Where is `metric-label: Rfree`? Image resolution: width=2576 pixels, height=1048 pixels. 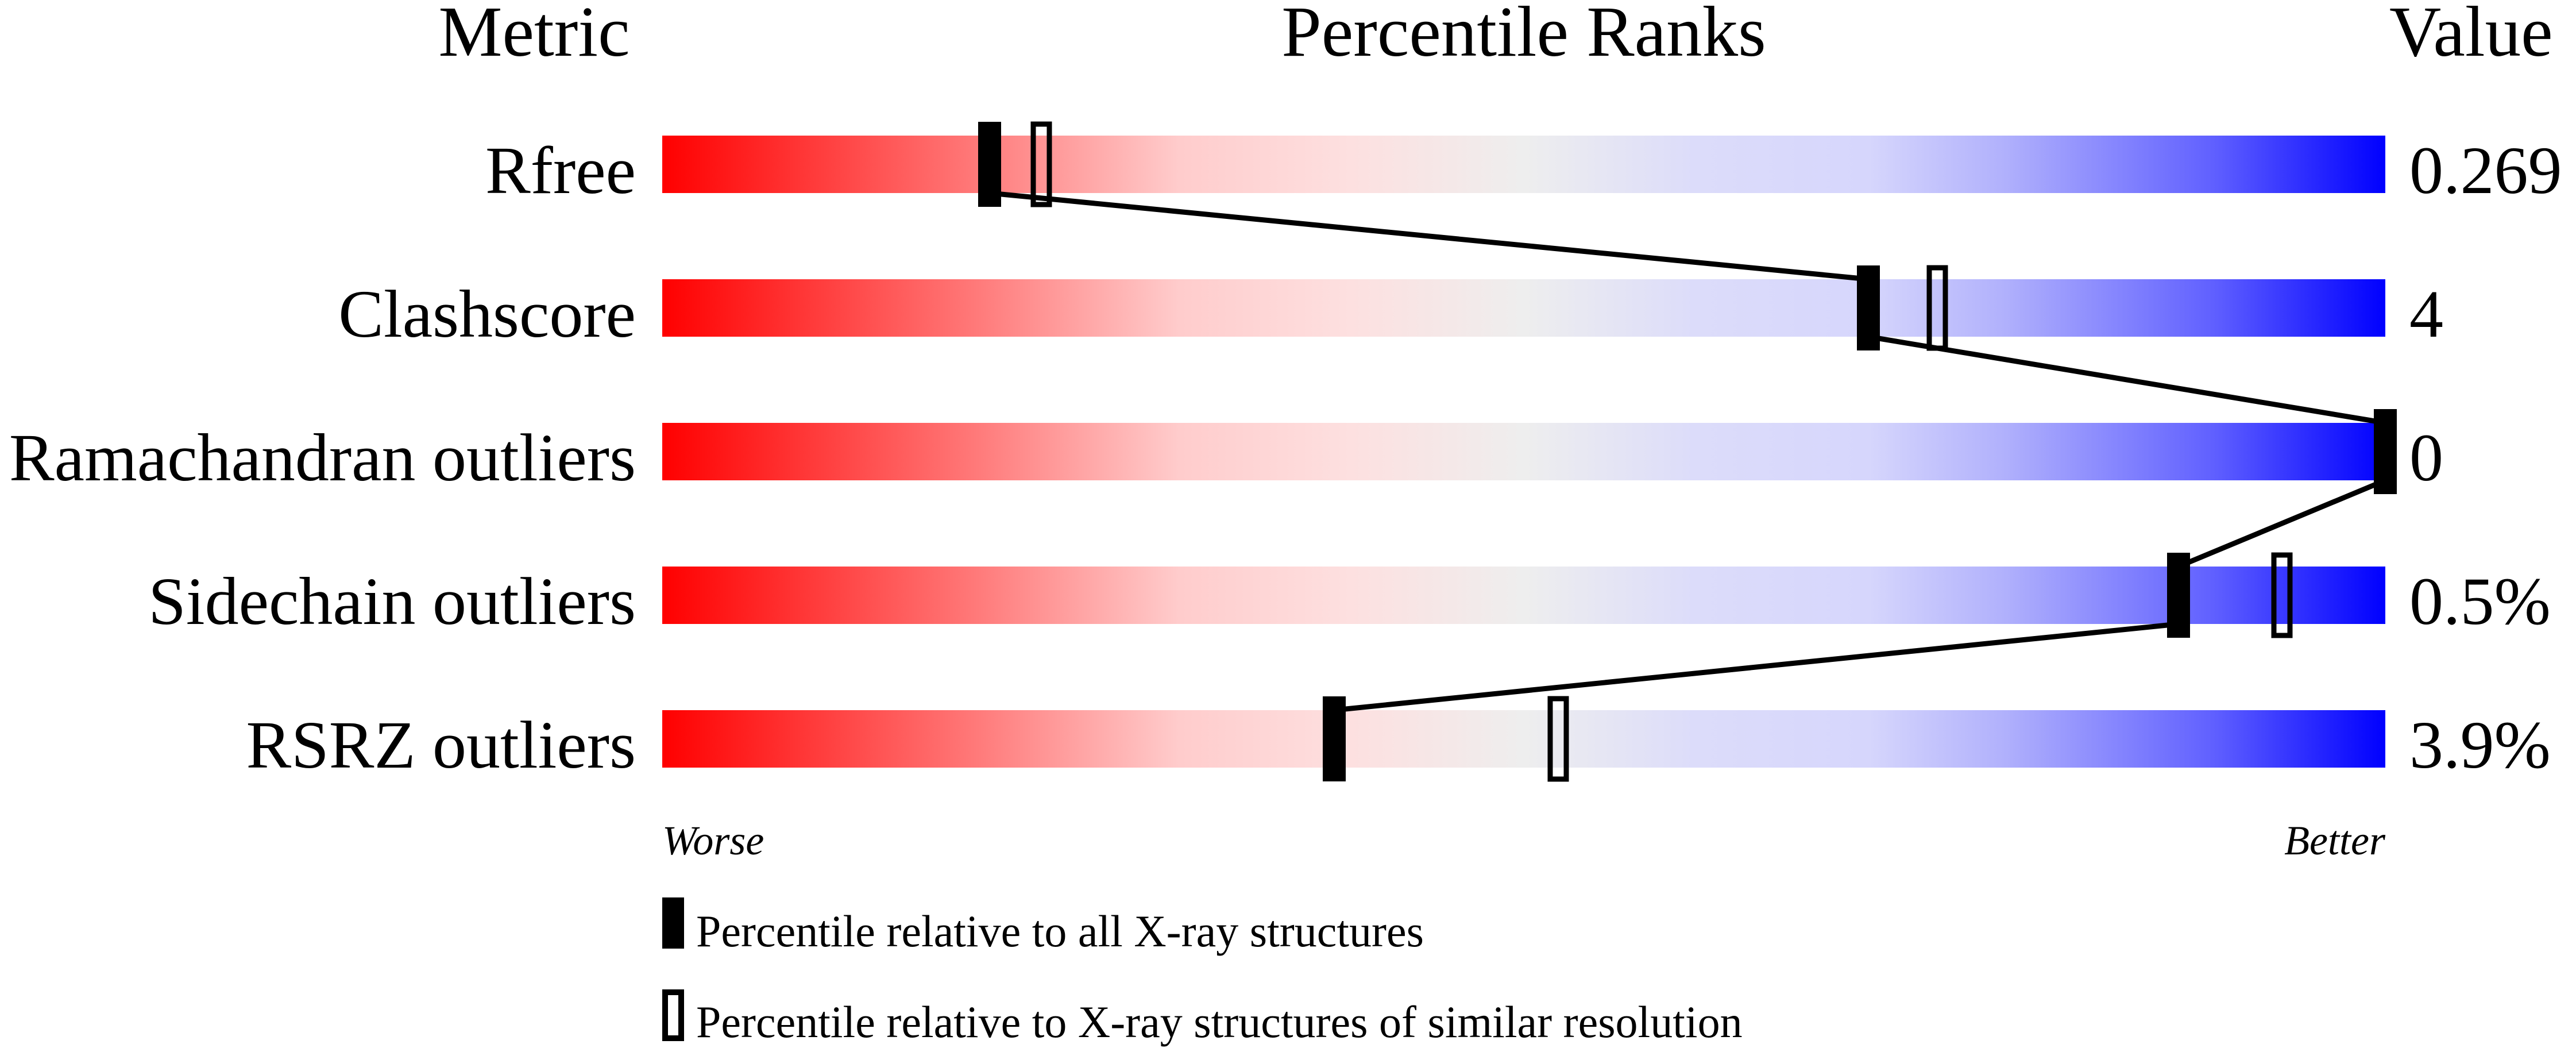
metric-label: Rfree is located at coordinates (560, 170).